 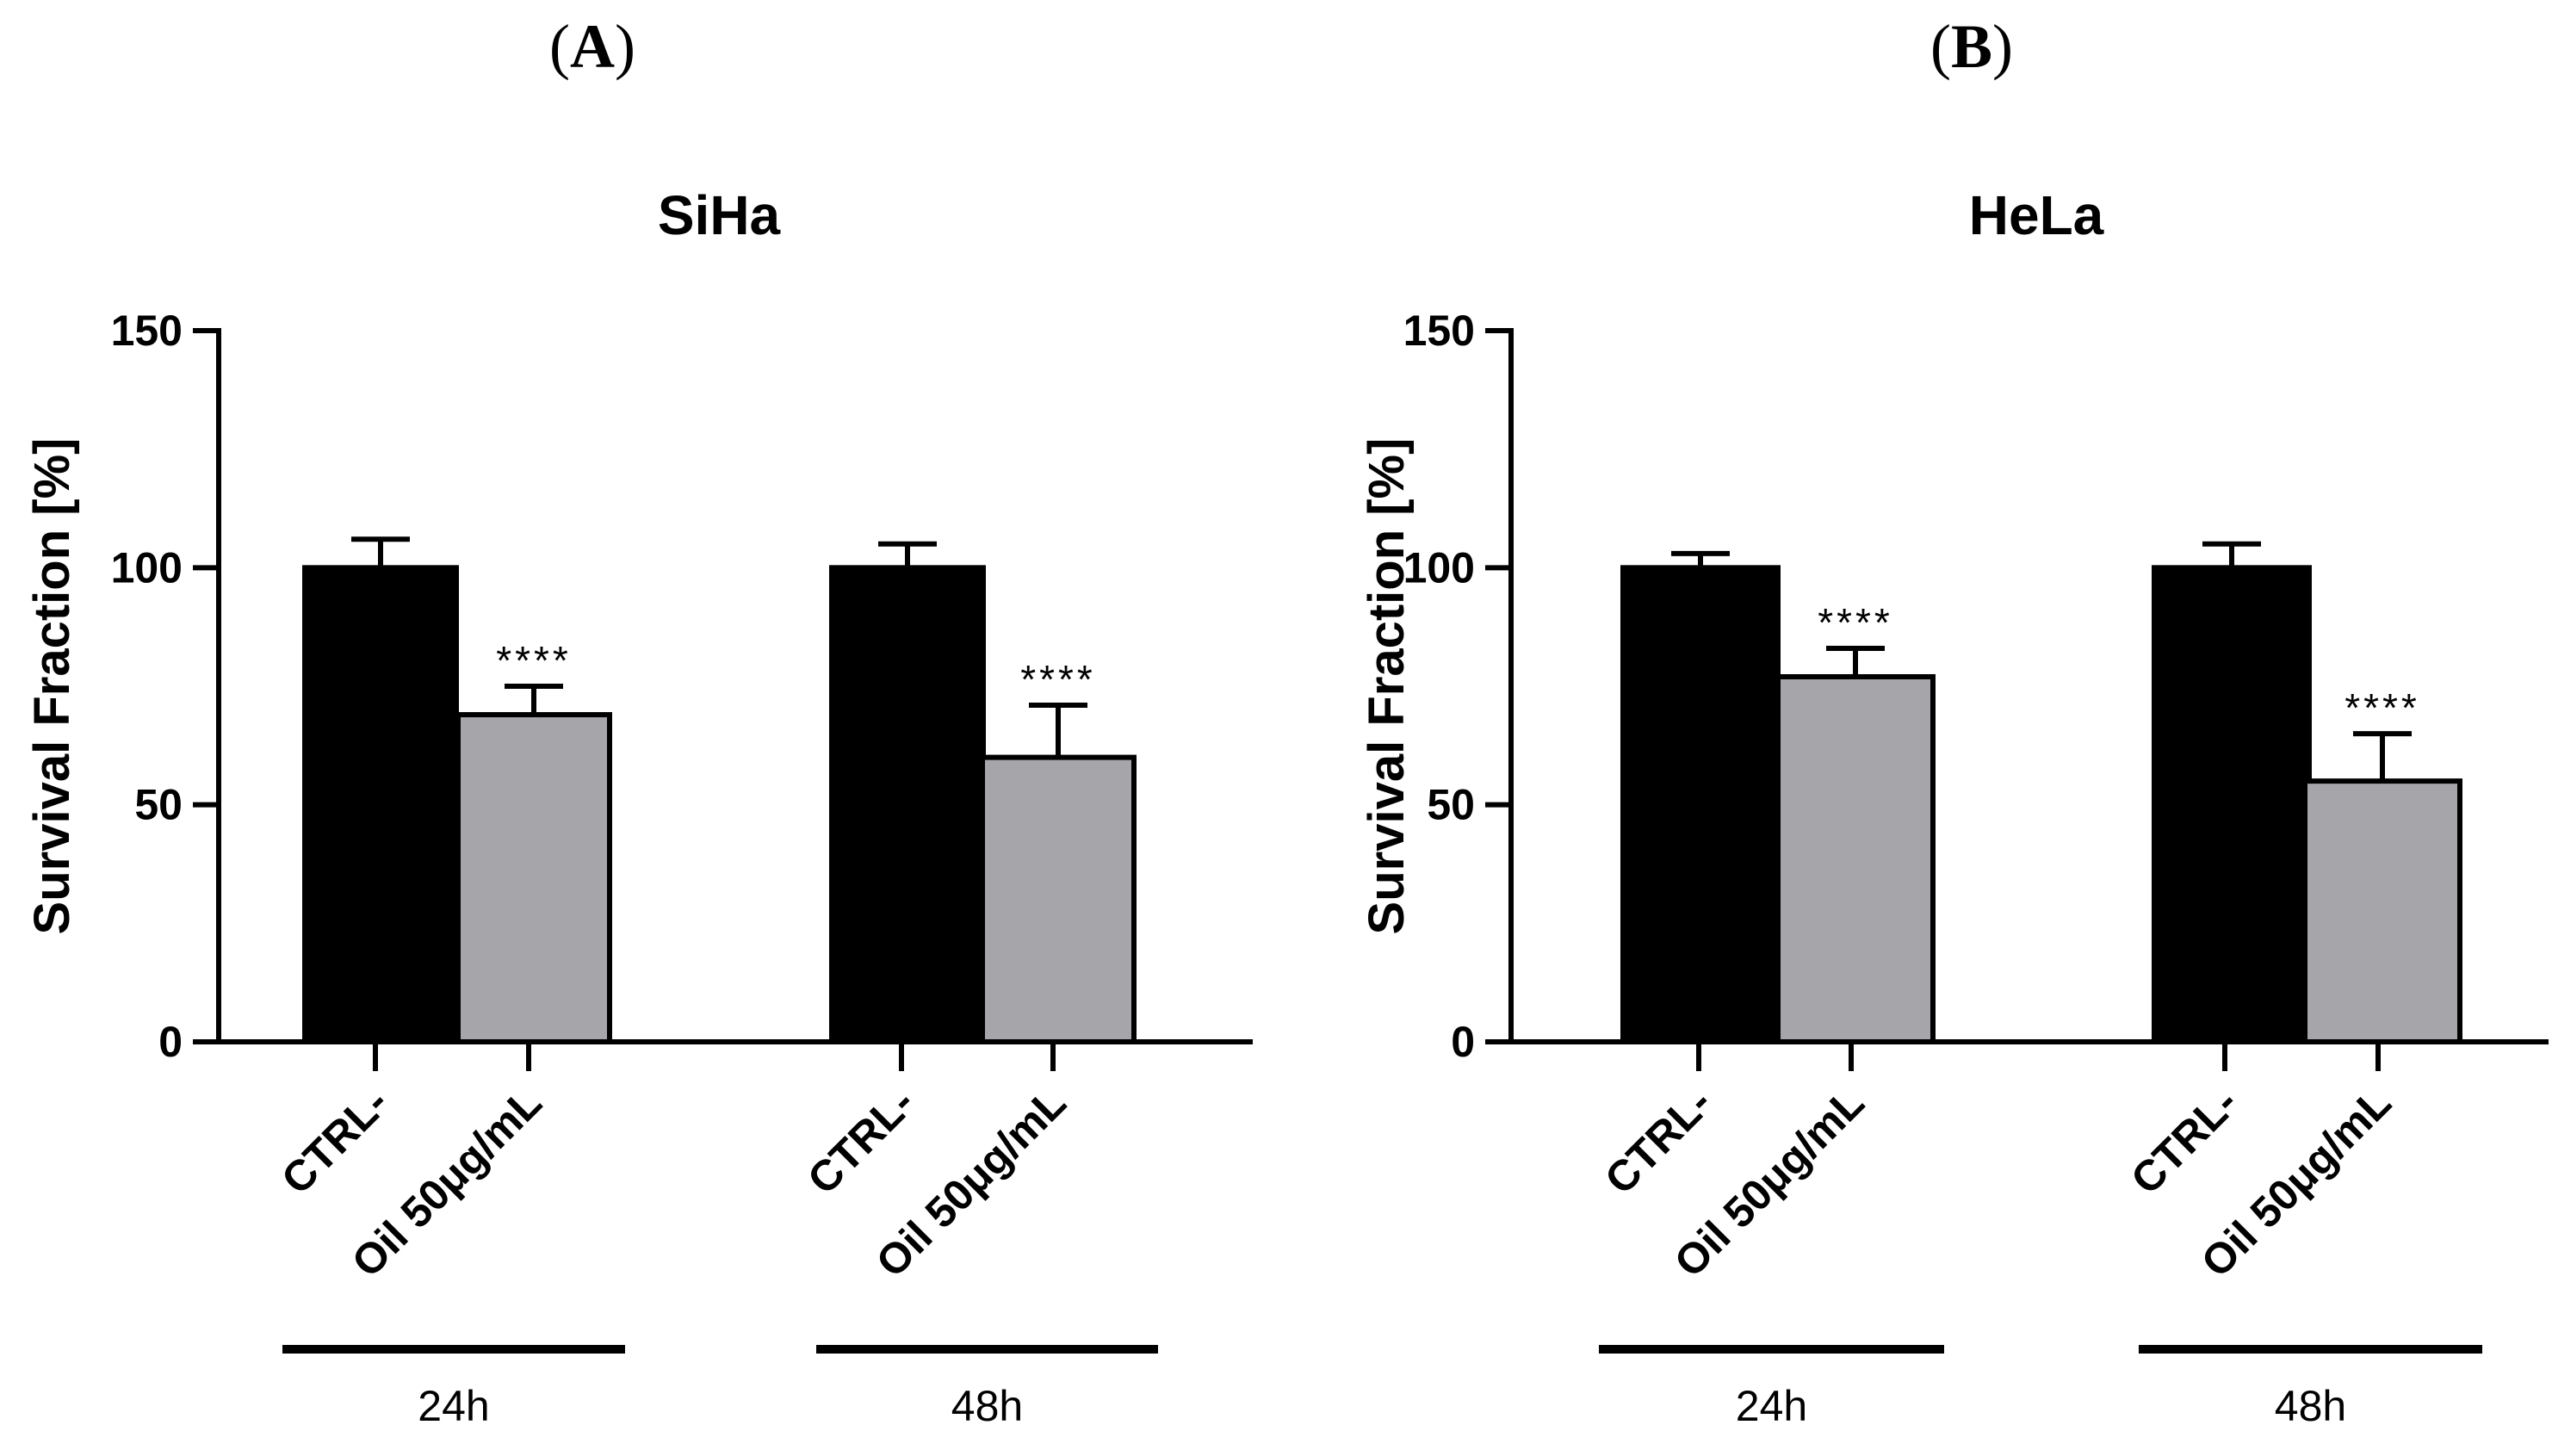 What do you see at coordinates (1972, 47) in the screenshot?
I see `panel-label: (B)` at bounding box center [1972, 47].